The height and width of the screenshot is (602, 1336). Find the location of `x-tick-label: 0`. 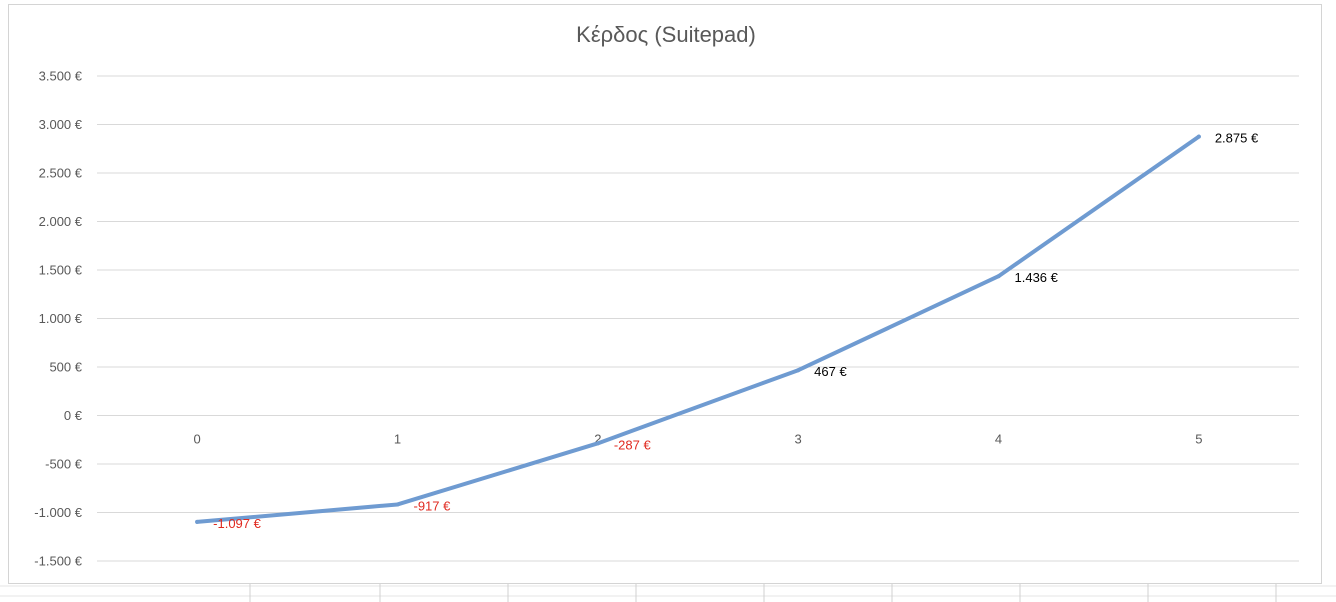

x-tick-label: 0 is located at coordinates (197, 439).